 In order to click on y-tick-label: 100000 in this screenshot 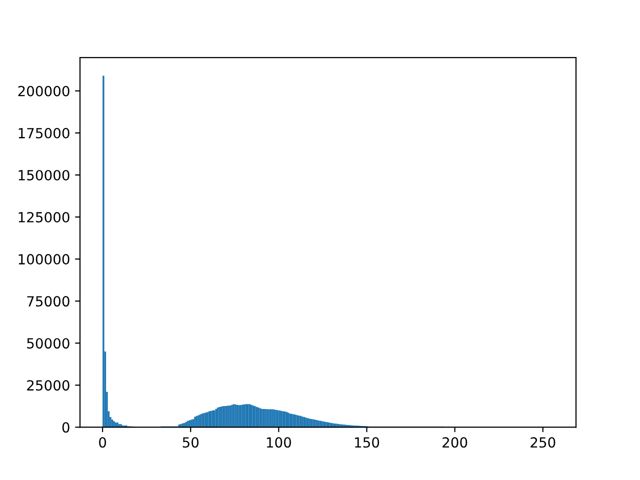, I will do `click(44, 259)`.